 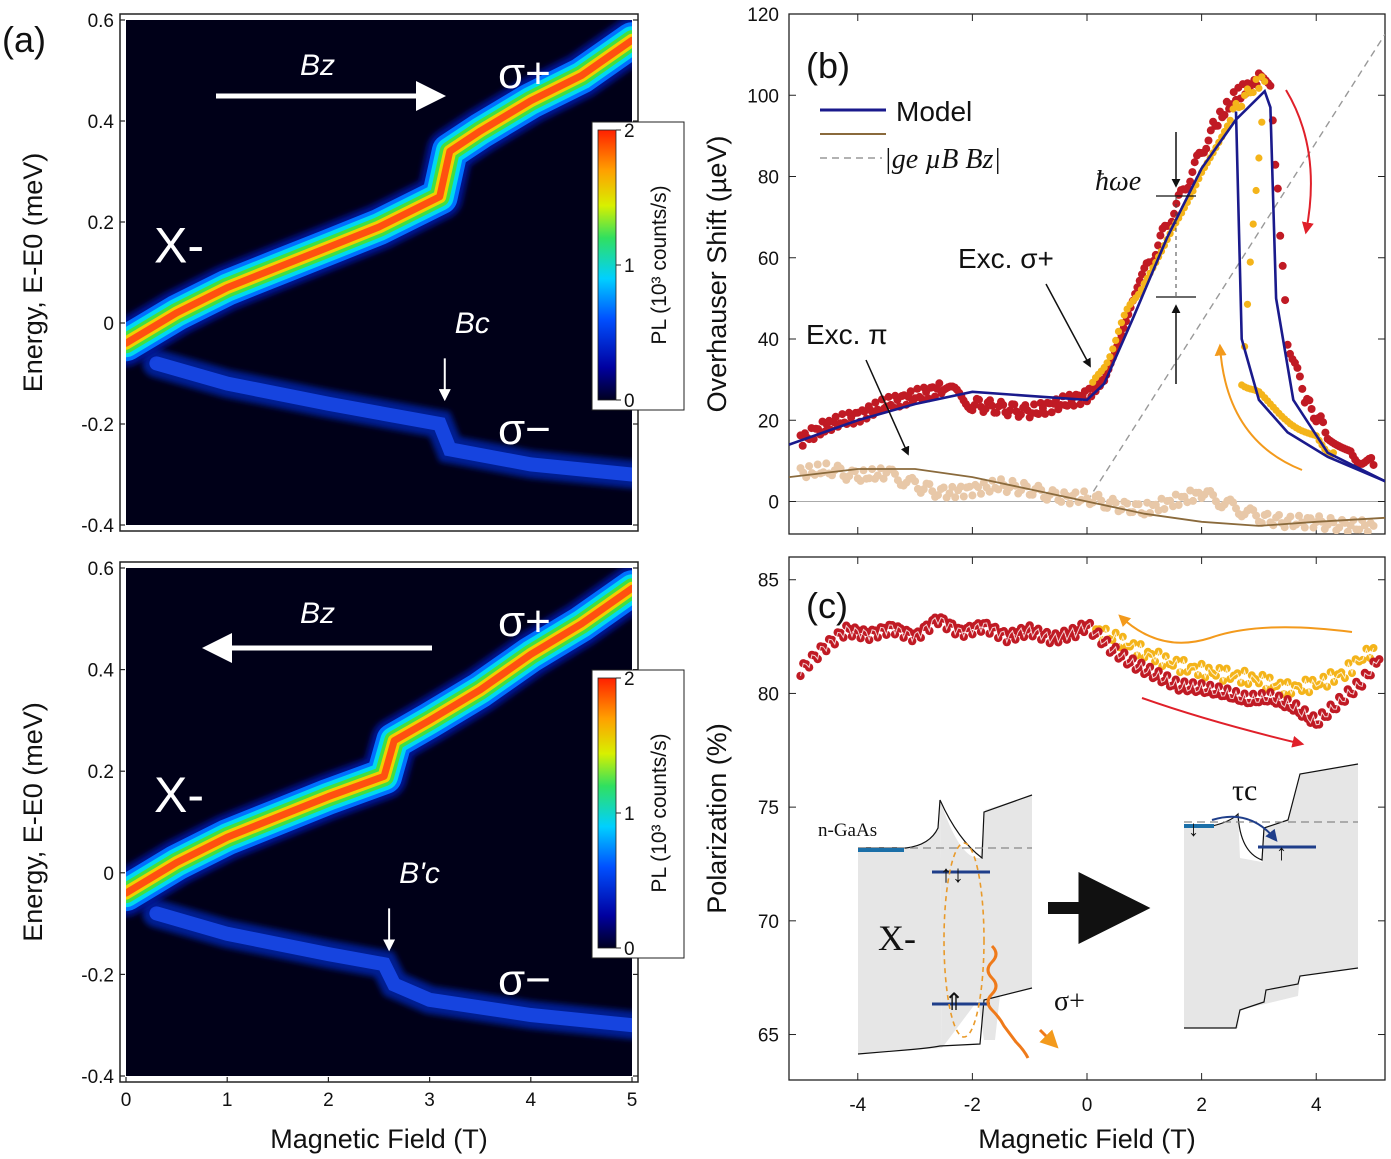 What do you see at coordinates (390, 969) in the screenshot?
I see `lower-branch-core` at bounding box center [390, 969].